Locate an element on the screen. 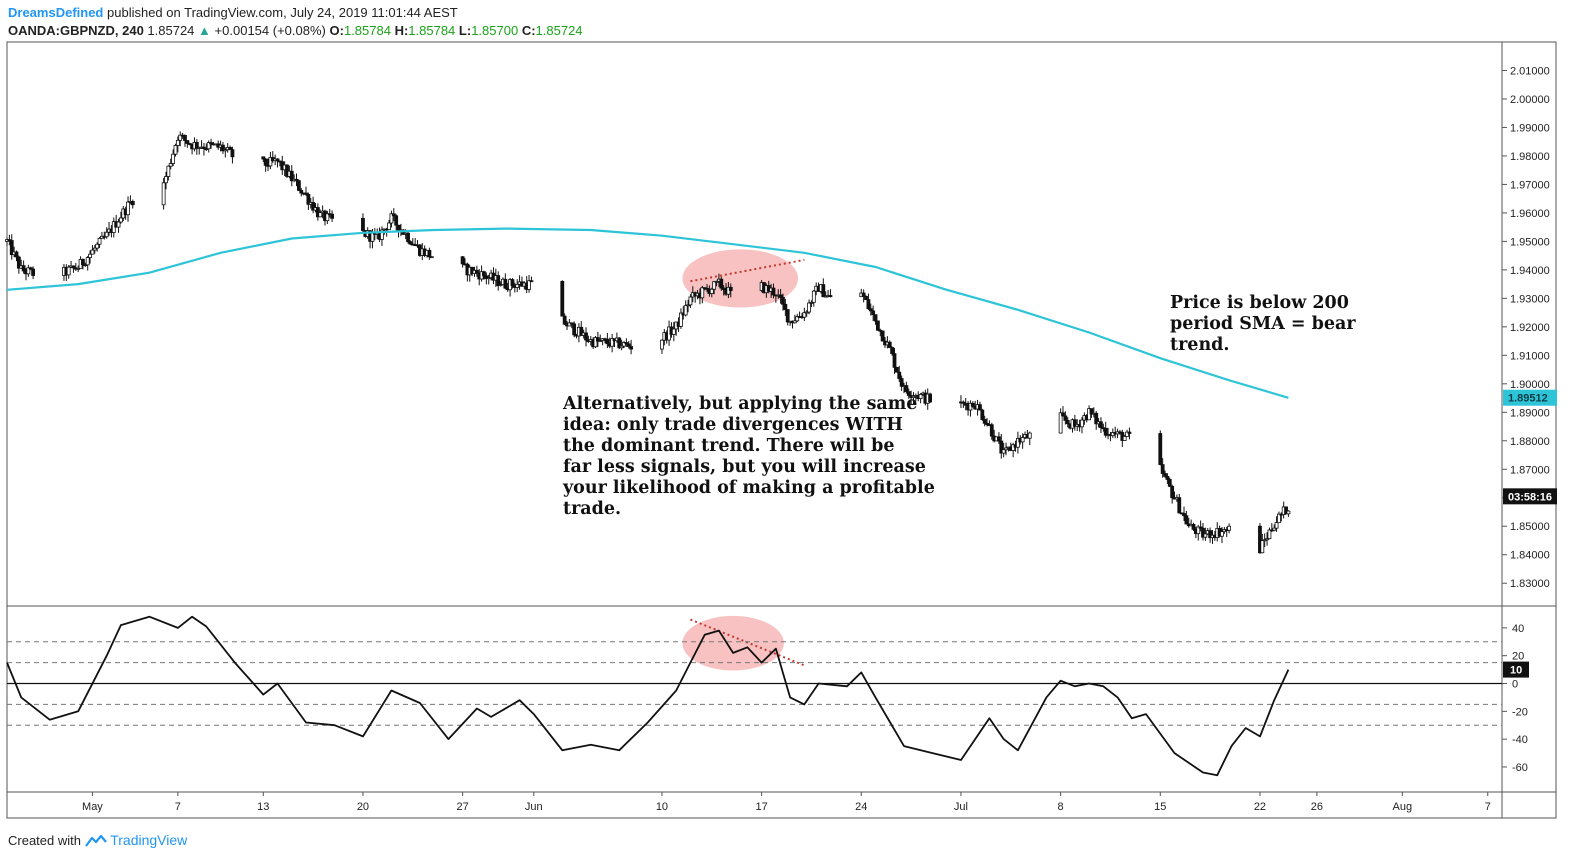 The image size is (1588, 868). osc-tick-label: -40 is located at coordinates (1520, 740).